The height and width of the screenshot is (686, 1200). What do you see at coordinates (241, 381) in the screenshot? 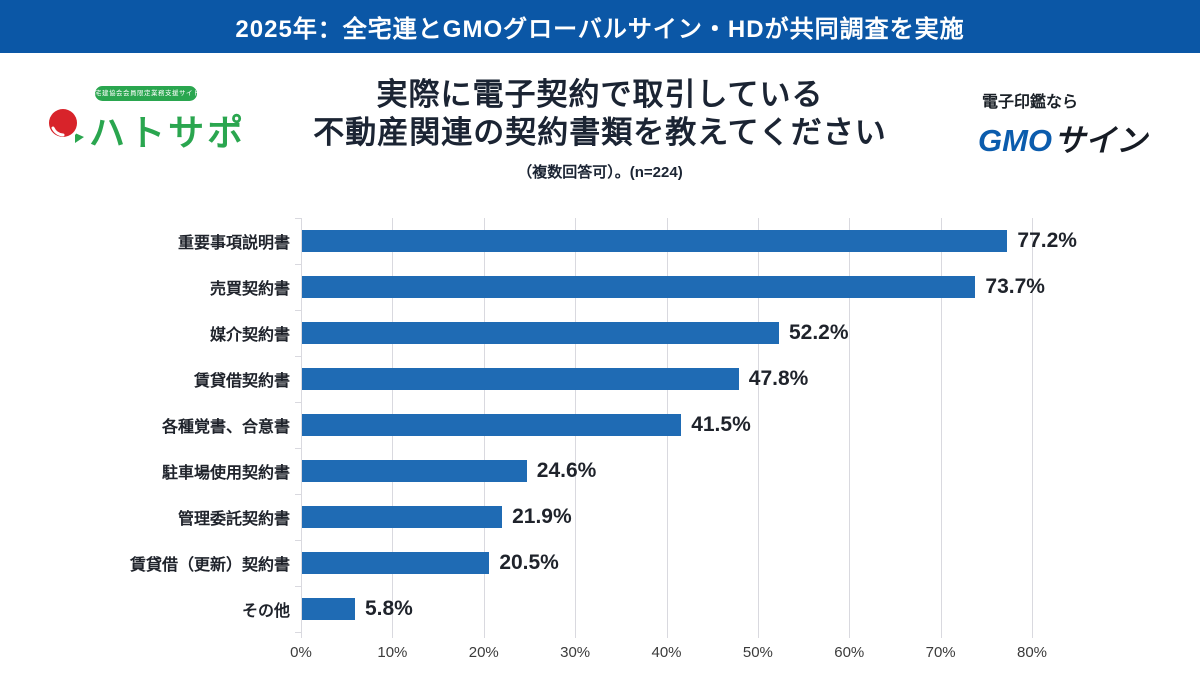
I see `category-label: 賃貸借契約書` at bounding box center [241, 381].